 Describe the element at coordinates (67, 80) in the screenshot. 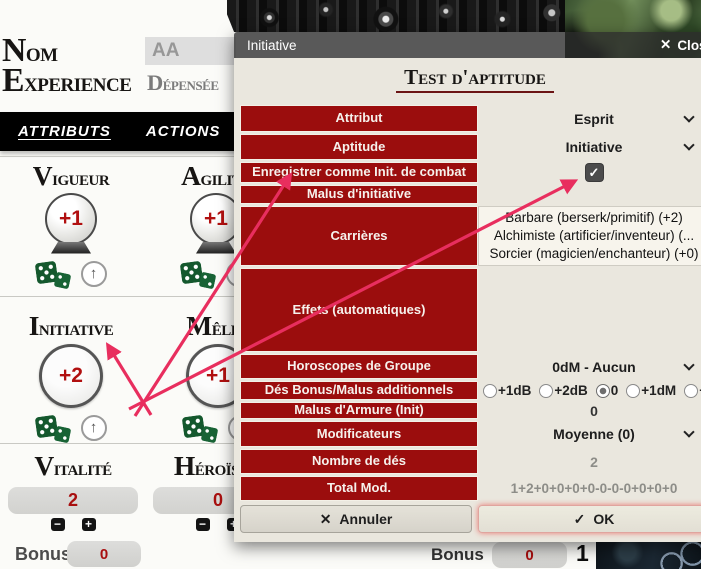

I see `experience-label: Experience` at that location.